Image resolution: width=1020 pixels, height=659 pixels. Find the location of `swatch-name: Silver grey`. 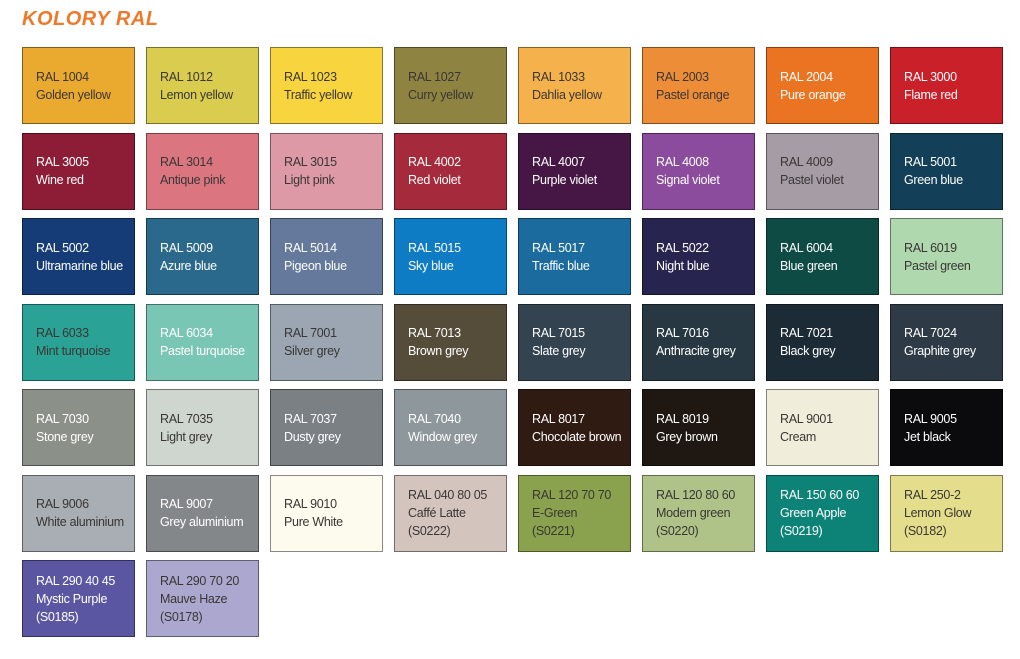

swatch-name: Silver grey is located at coordinates (312, 351).